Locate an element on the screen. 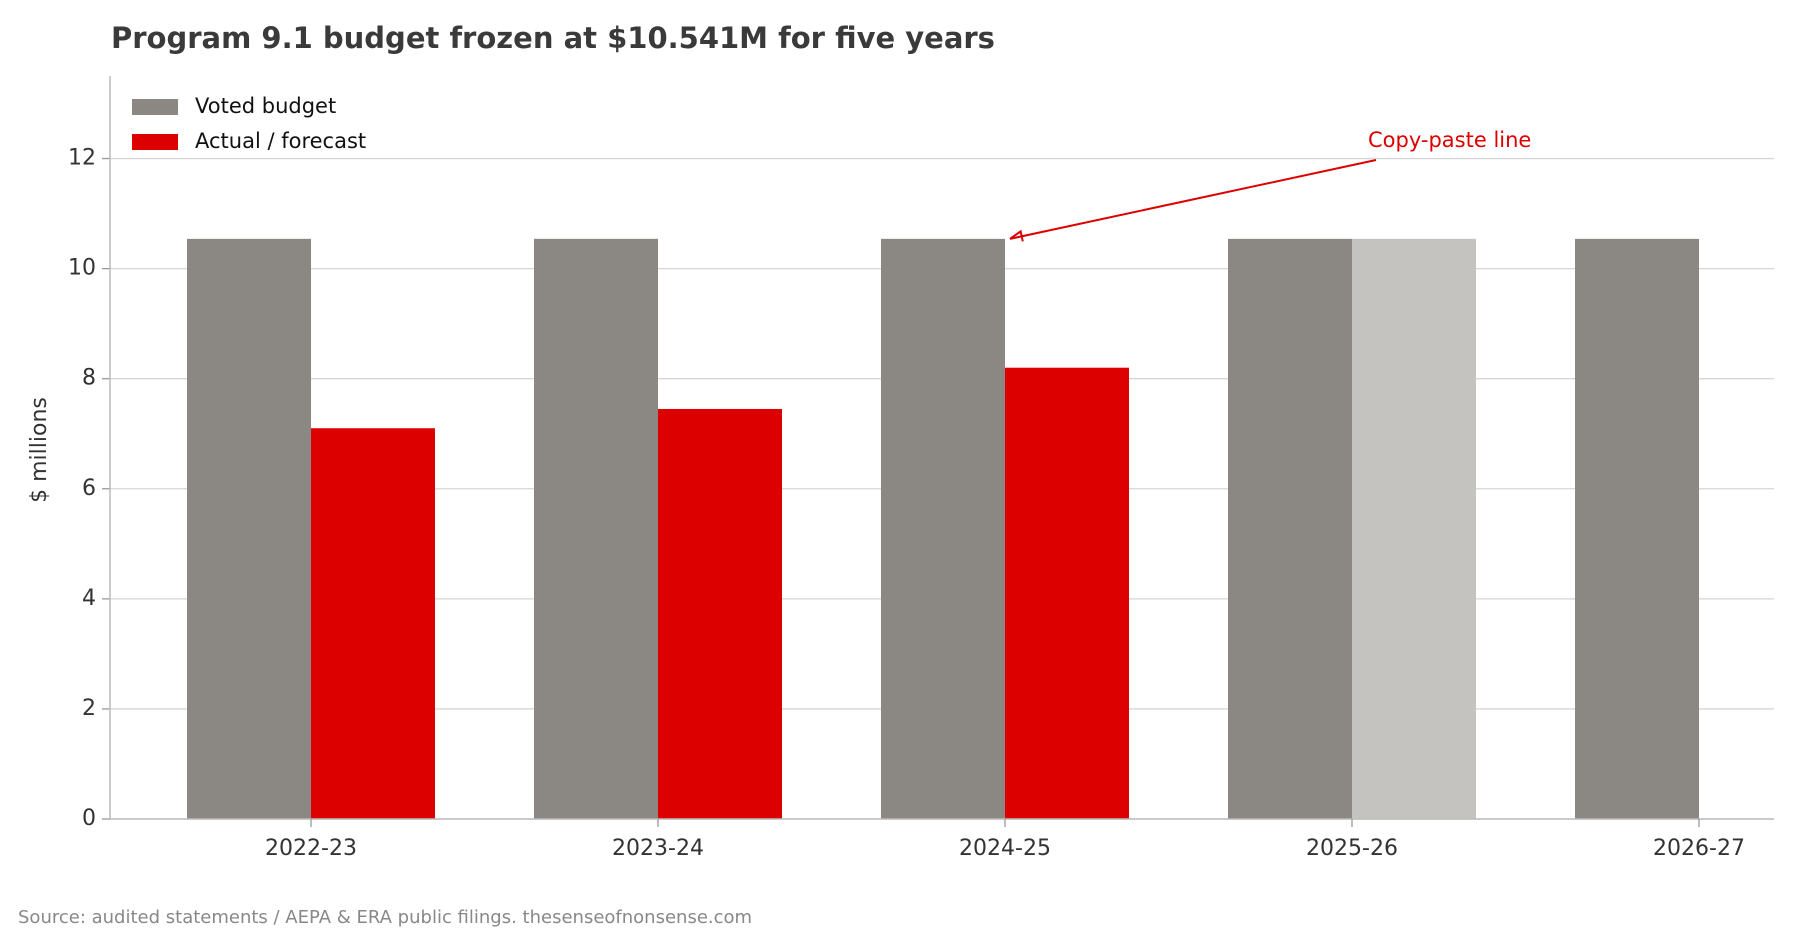 The height and width of the screenshot is (936, 1800). x-tick-label: 2022-23 is located at coordinates (311, 848).